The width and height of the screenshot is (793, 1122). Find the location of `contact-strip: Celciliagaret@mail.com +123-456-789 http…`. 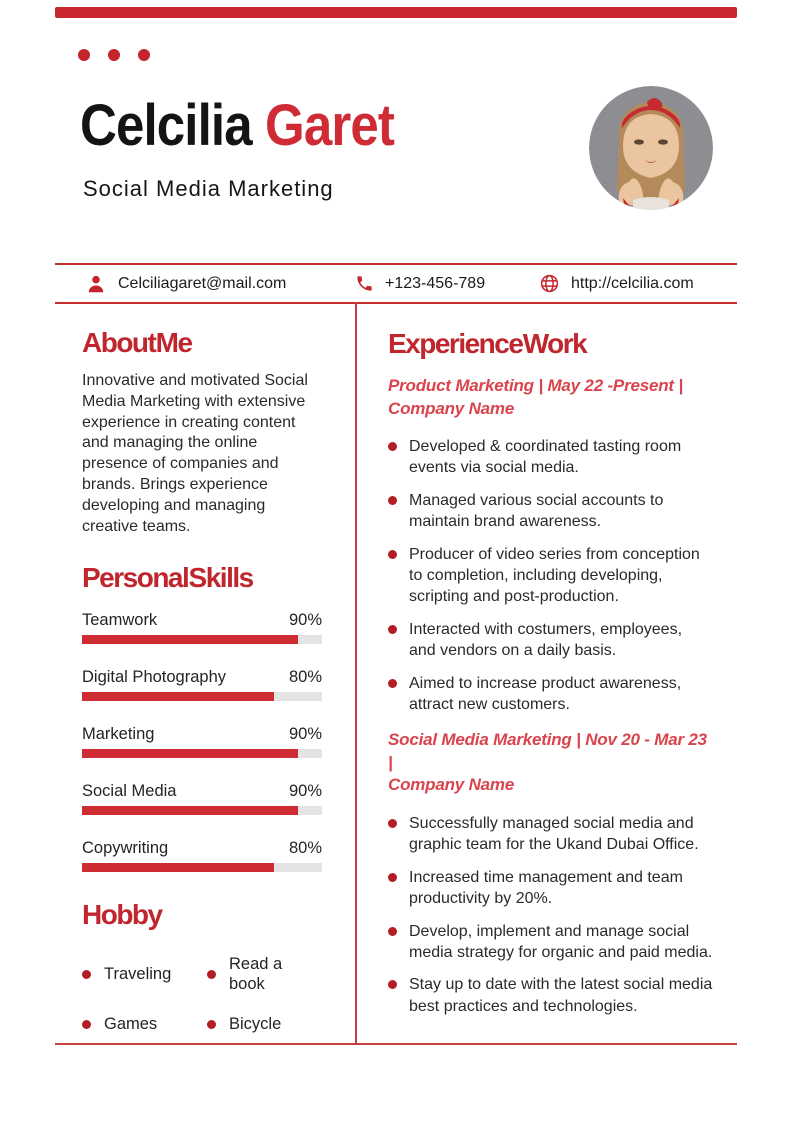

contact-strip: Celciliagaret@mail.com +123-456-789 http… is located at coordinates (396, 283).